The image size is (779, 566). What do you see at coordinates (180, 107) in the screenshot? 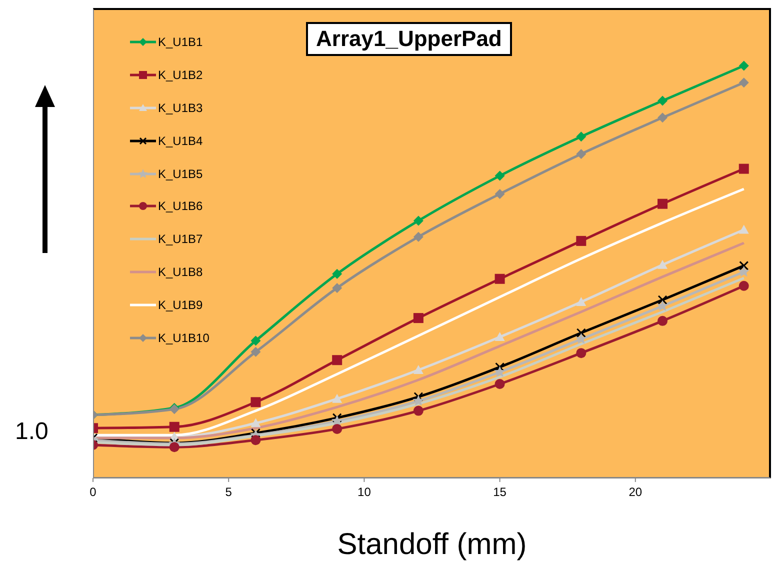
I see `legend-label: K_U1B3` at bounding box center [180, 107].